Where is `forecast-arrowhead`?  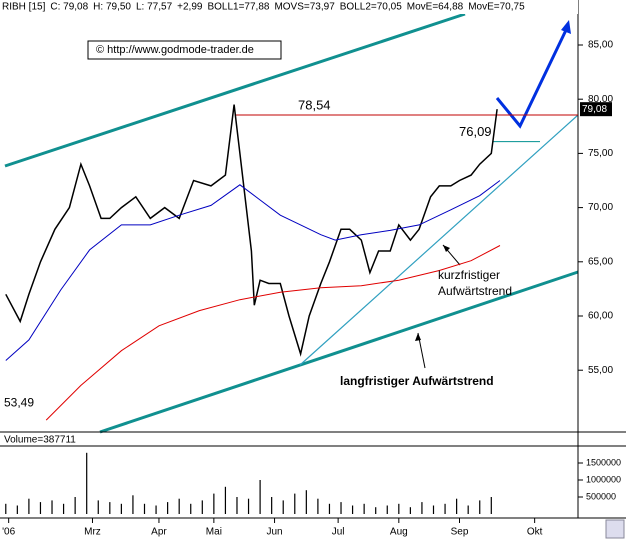 forecast-arrowhead is located at coordinates (566, 27).